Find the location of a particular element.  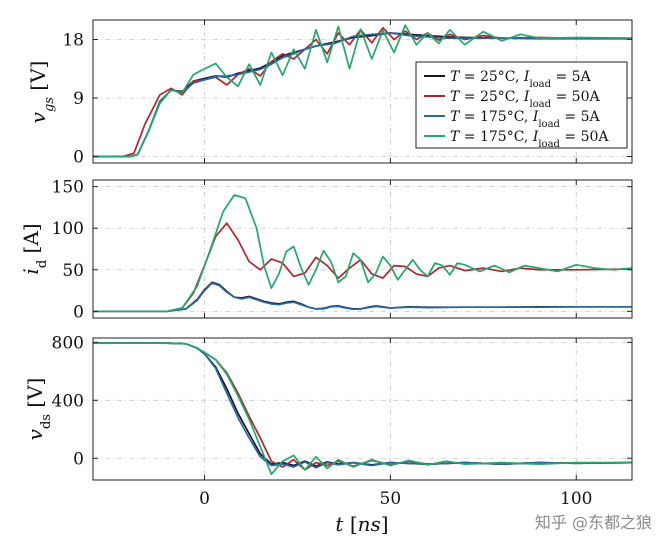

y-tick-label: 800 is located at coordinates (68, 343).